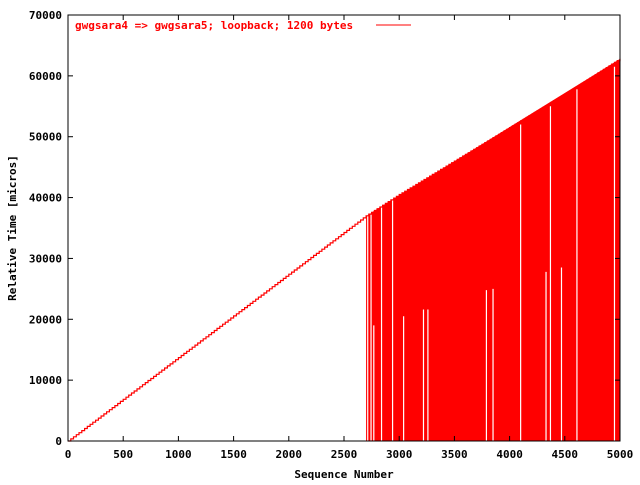 The width and height of the screenshot is (640, 485). I want to click on x-tick-label: 1000, so click(178, 454).